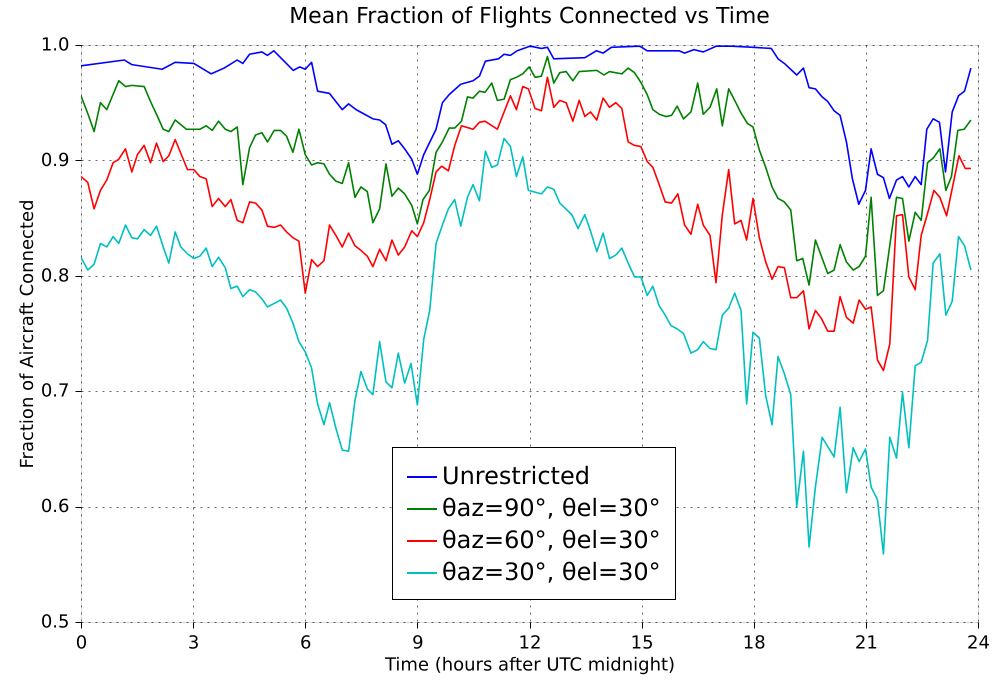 The height and width of the screenshot is (683, 993). Describe the element at coordinates (551, 572) in the screenshot. I see `legend-label: θaz=30°, θel=30°` at that location.